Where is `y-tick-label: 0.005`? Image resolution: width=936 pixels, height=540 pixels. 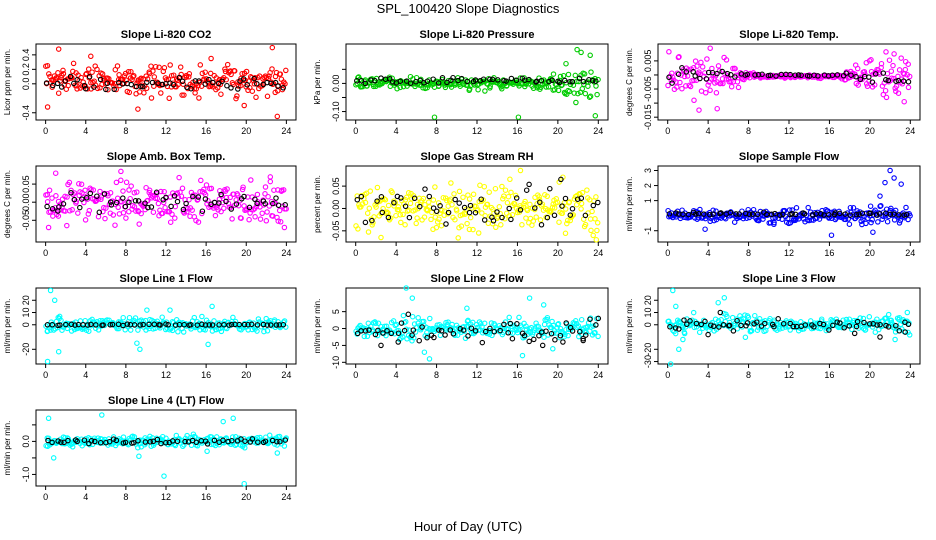
y-tick-label: 0.005 is located at coordinates (648, 61).